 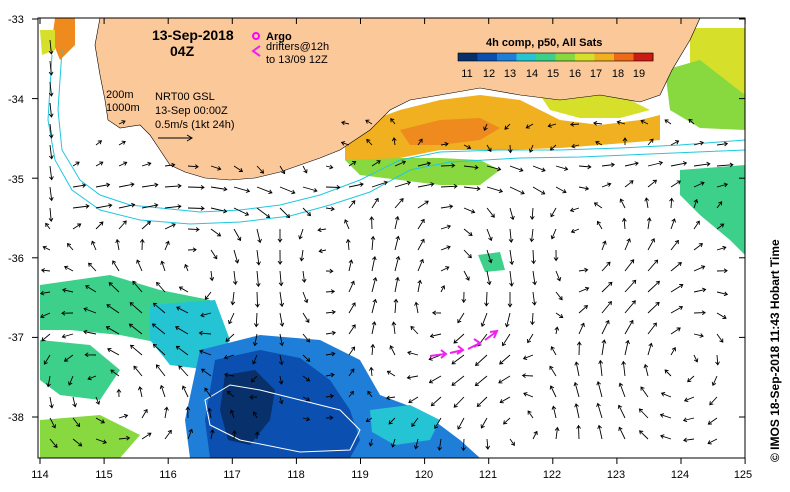 What do you see at coordinates (63, 39) in the screenshot?
I see `sst-west-coast-top` at bounding box center [63, 39].